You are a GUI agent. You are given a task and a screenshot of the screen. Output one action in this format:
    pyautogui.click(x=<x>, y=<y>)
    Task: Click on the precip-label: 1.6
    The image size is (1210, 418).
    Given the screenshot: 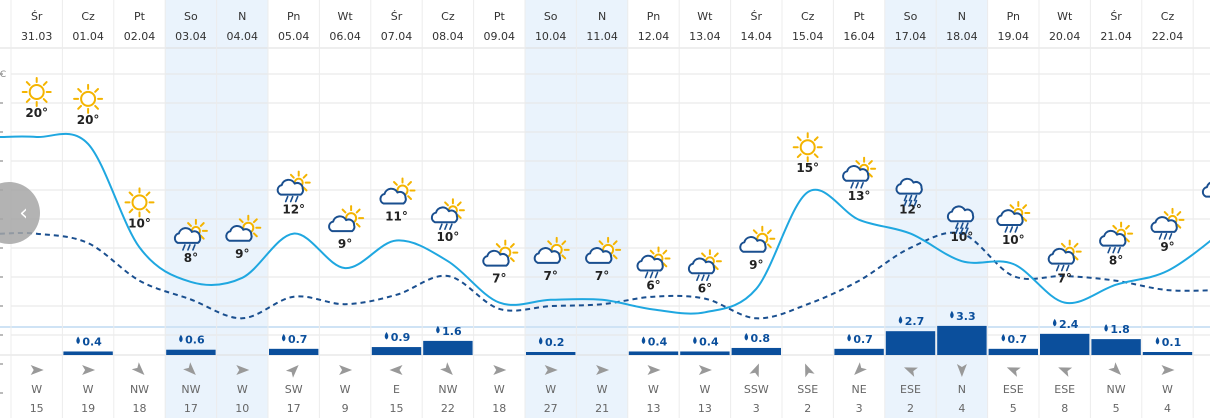 What is the action you would take?
    pyautogui.click(x=452, y=331)
    